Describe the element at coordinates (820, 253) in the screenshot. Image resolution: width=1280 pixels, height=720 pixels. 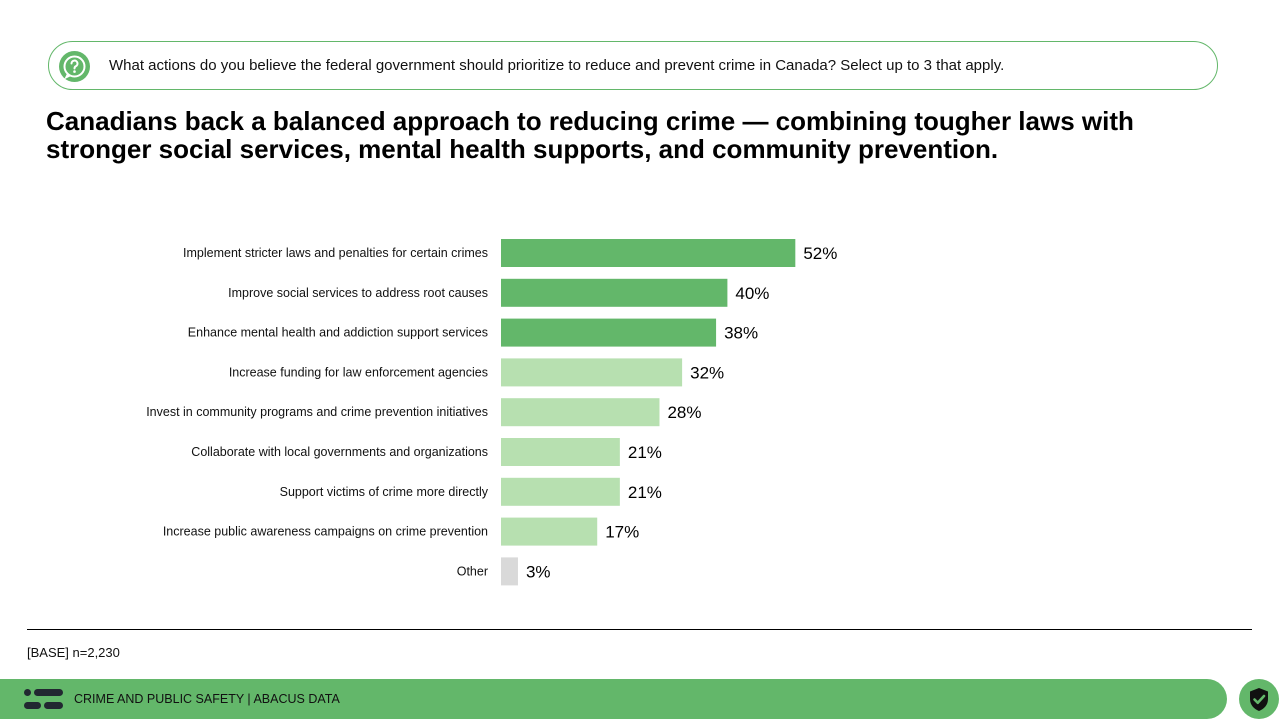
I see `value-label: 52%` at that location.